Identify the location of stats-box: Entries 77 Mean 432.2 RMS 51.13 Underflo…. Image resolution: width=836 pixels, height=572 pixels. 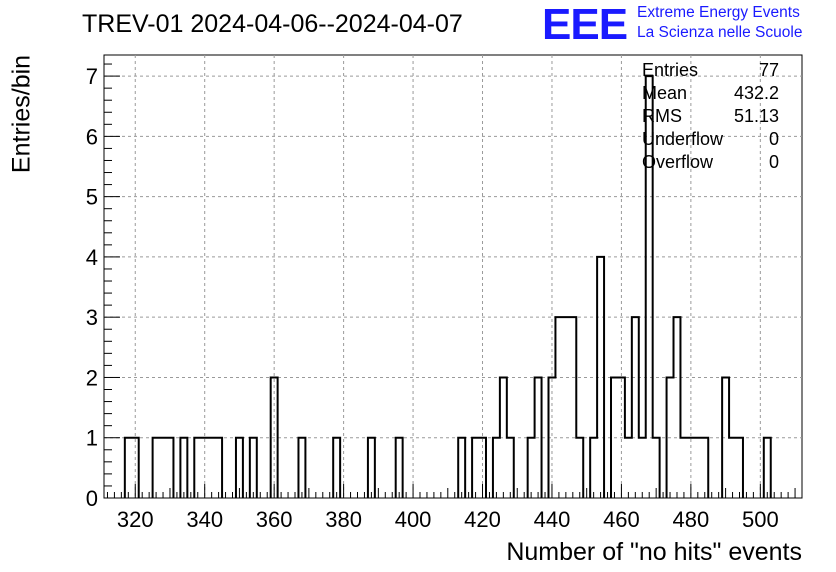
(710, 116).